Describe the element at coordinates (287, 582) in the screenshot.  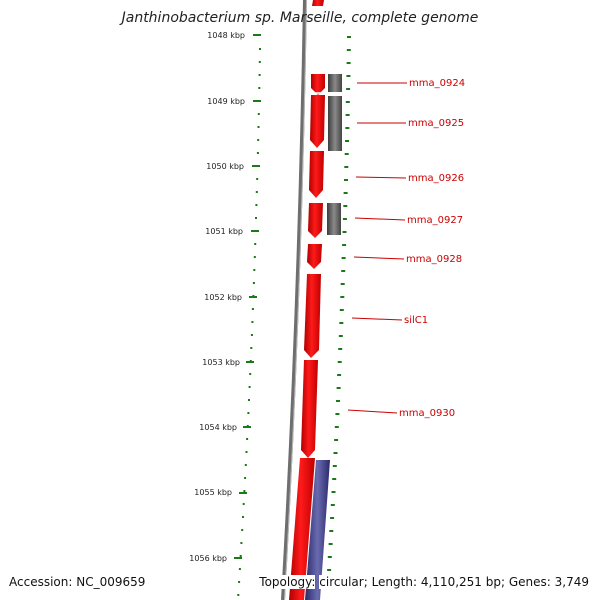
I see `topology-label: Topology:` at that location.